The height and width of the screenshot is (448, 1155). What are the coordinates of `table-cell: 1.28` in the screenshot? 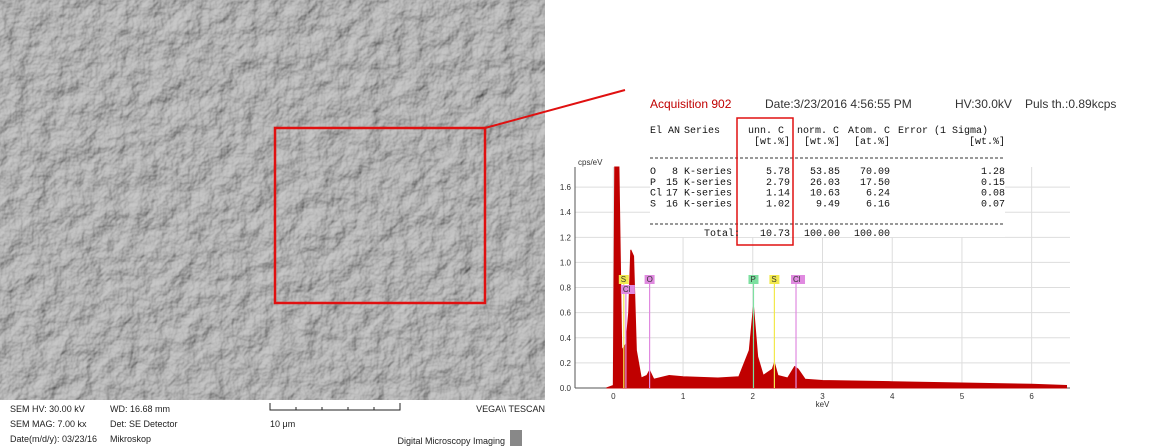 It's located at (993, 172).